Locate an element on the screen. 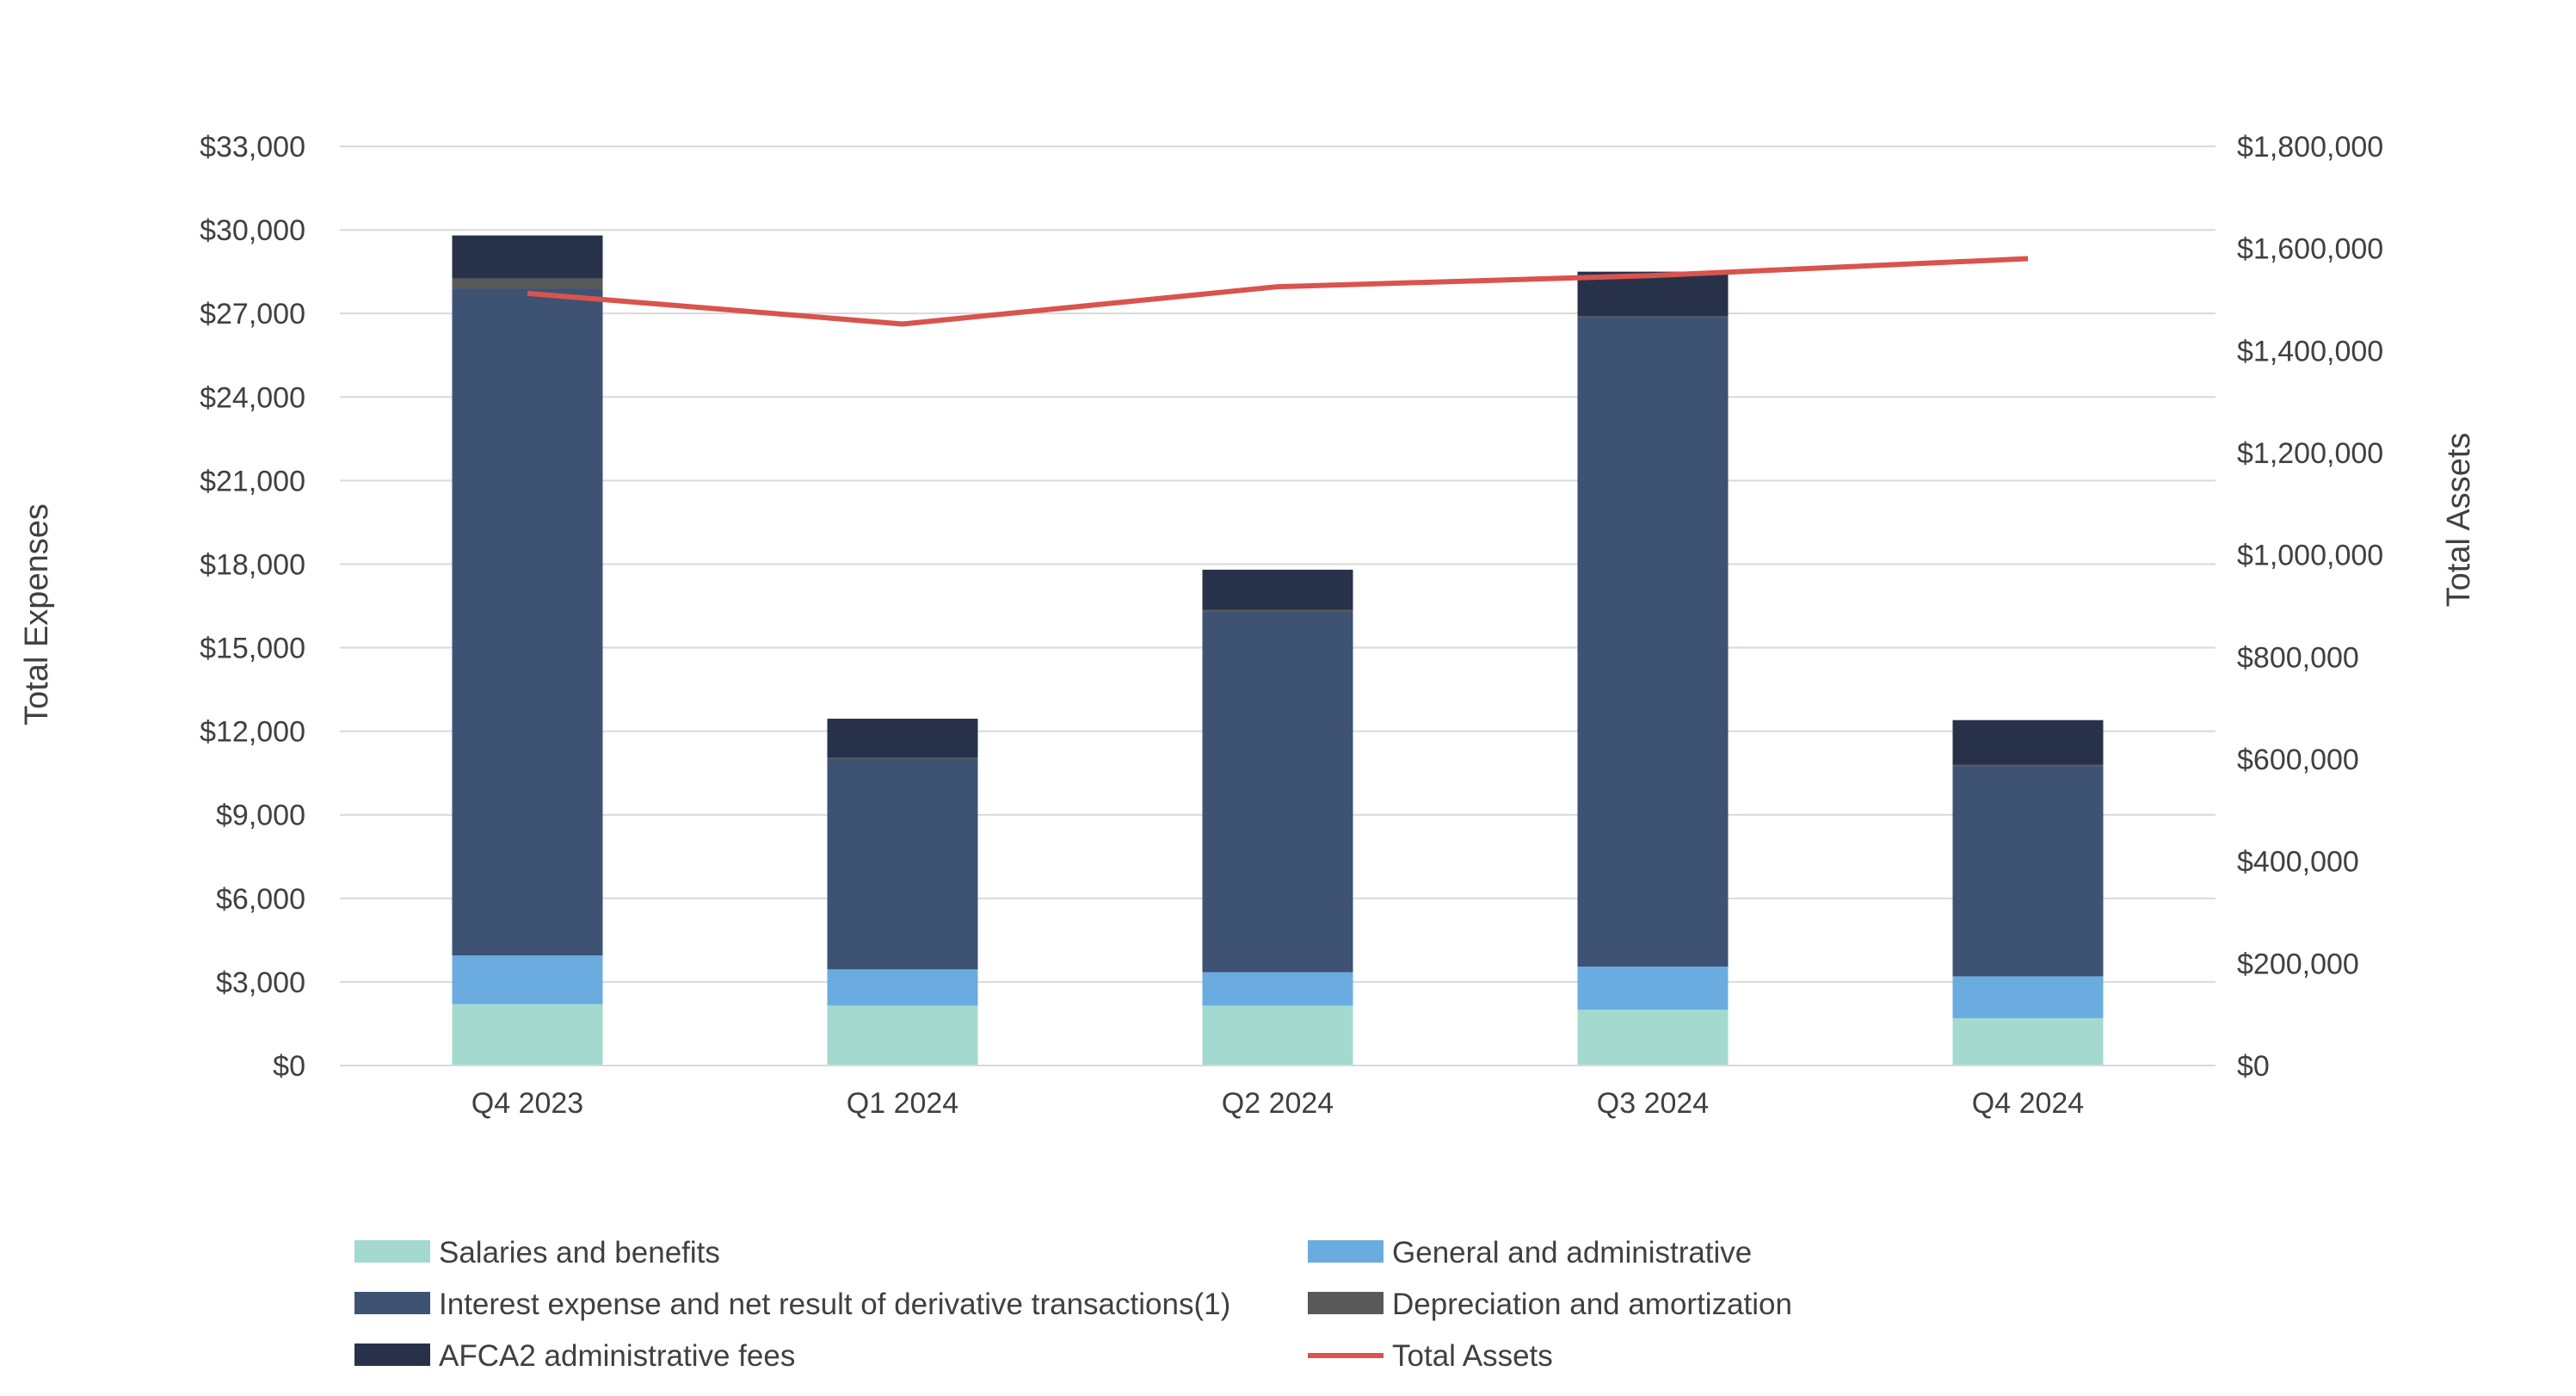 The height and width of the screenshot is (1396, 2576). y-tick-label: $12,000 is located at coordinates (253, 732).